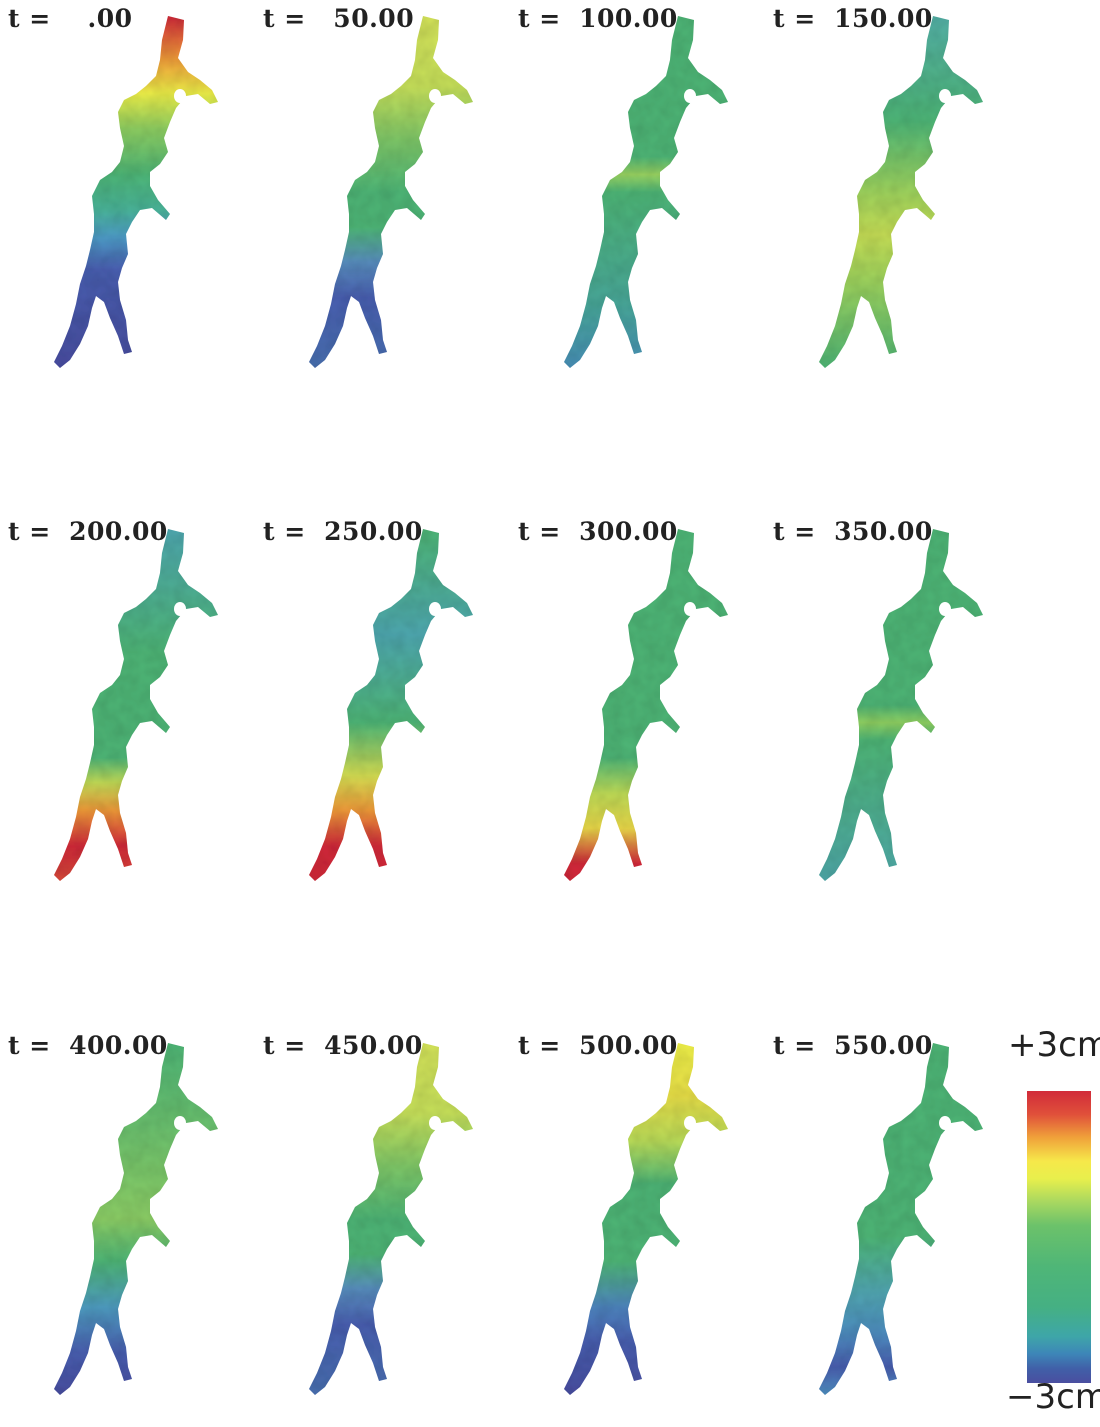 The height and width of the screenshot is (1427, 1100). I want to click on lake-panel: t = 200.00, so click(127, 713).